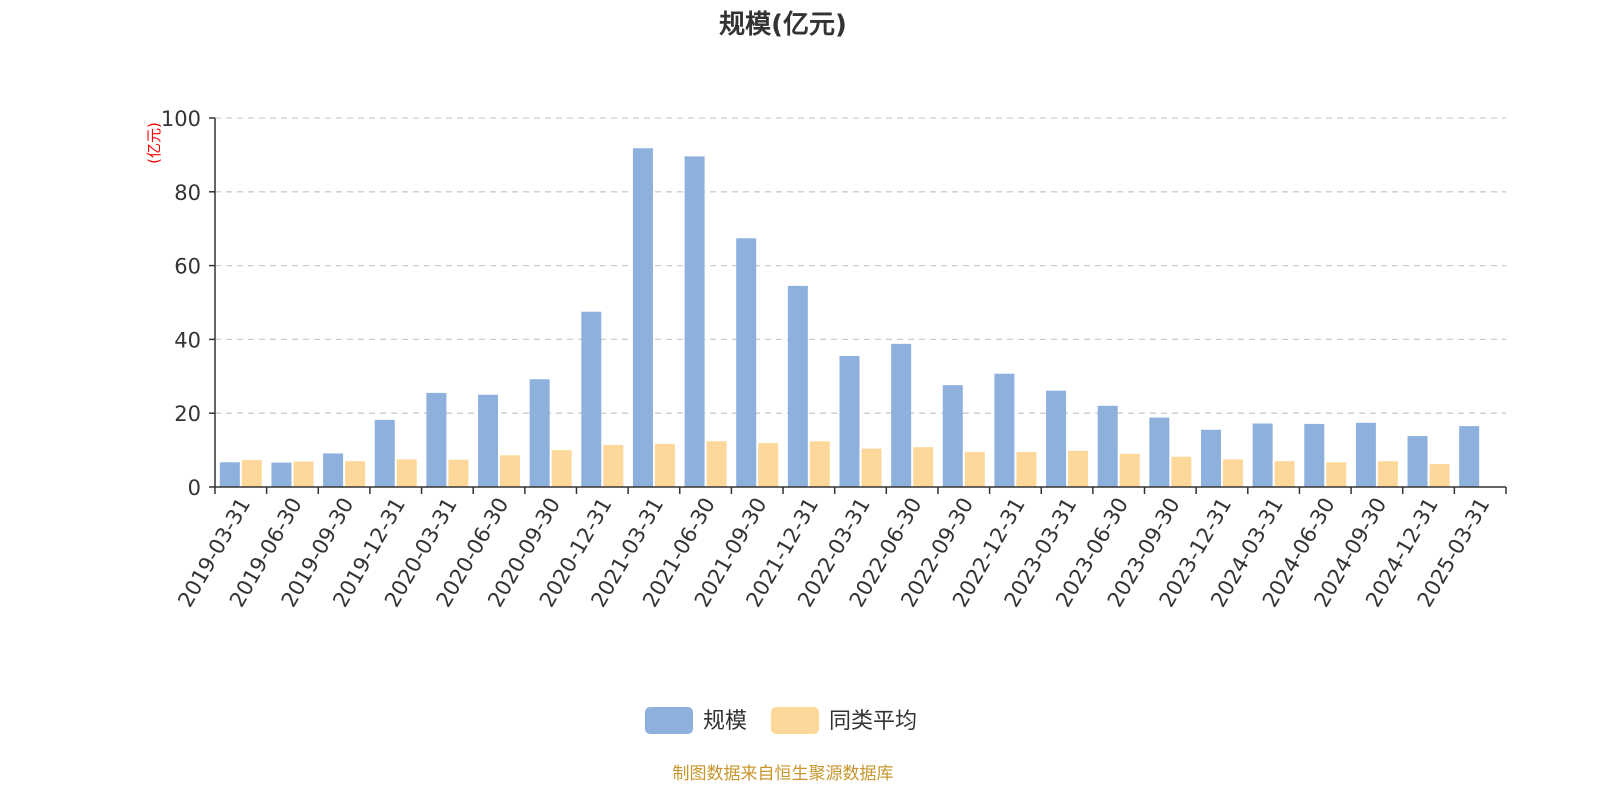  Describe the element at coordinates (187, 267) in the screenshot. I see `y-tick-label: 60` at that location.